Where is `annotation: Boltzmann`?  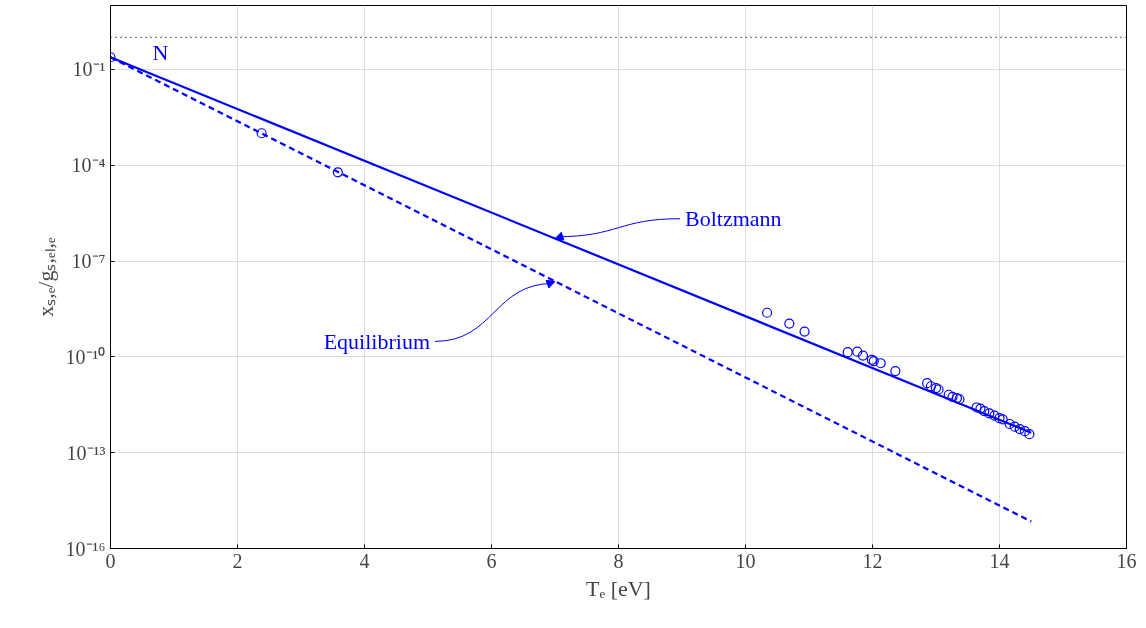 annotation: Boltzmann is located at coordinates (733, 219).